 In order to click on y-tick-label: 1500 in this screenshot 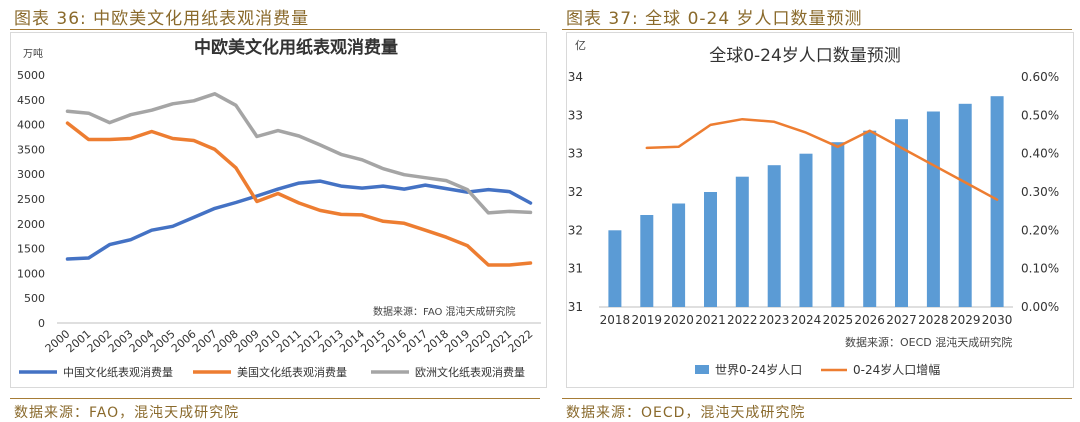, I will do `click(31, 249)`.